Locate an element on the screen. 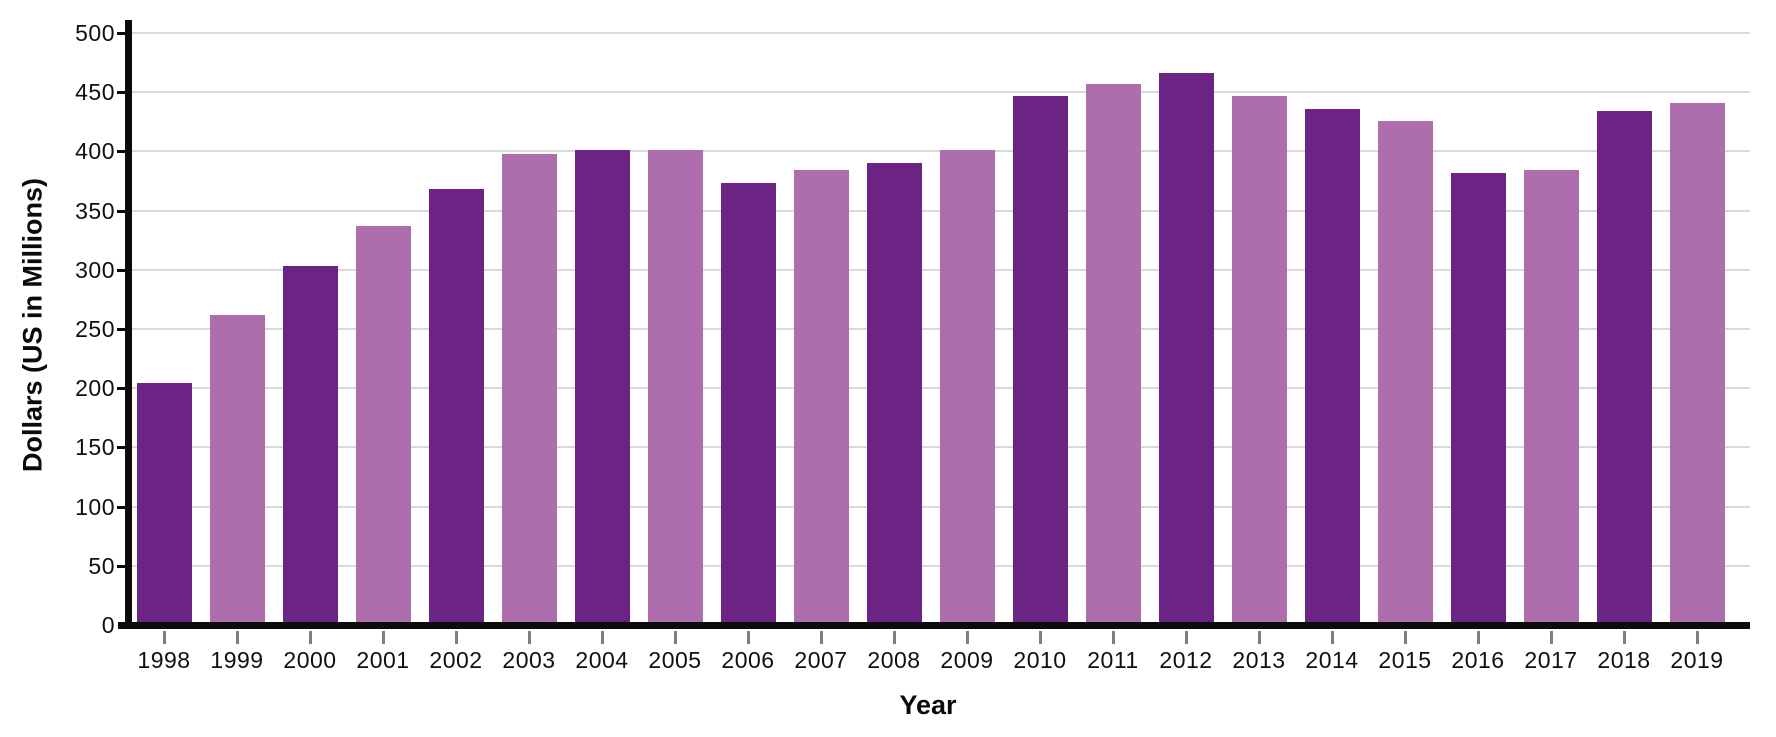  x-tick-label-1998: 1998 is located at coordinates (164, 660).